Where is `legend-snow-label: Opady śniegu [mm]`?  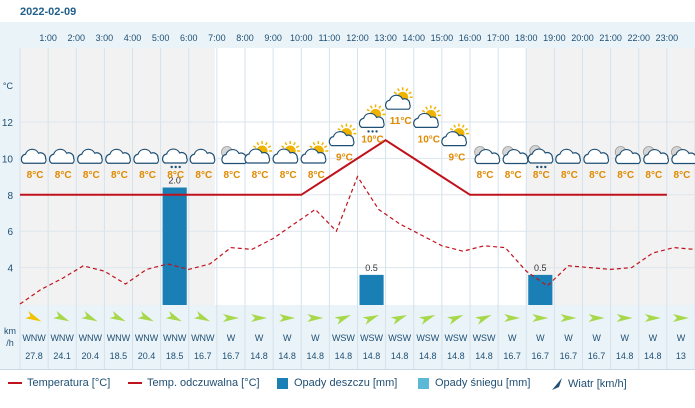 legend-snow-label: Opady śniegu [mm] is located at coordinates (483, 383).